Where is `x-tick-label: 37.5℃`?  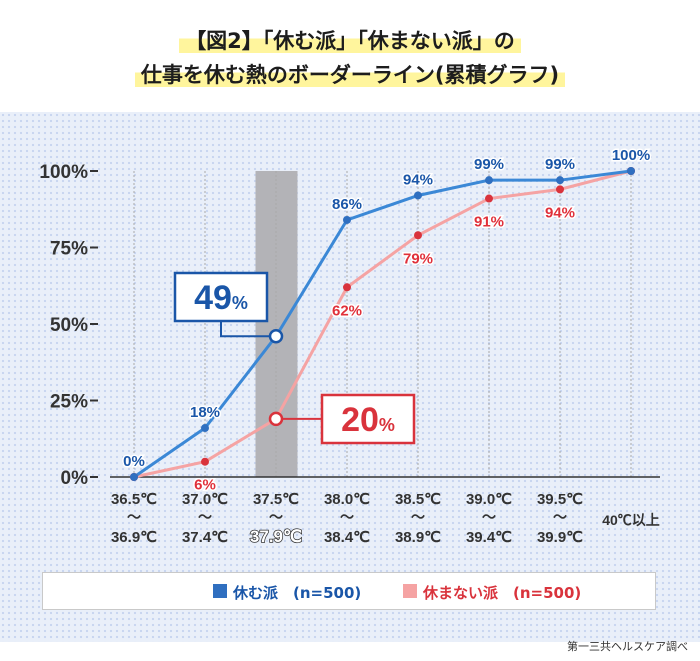
x-tick-label: 37.5℃ is located at coordinates (276, 499).